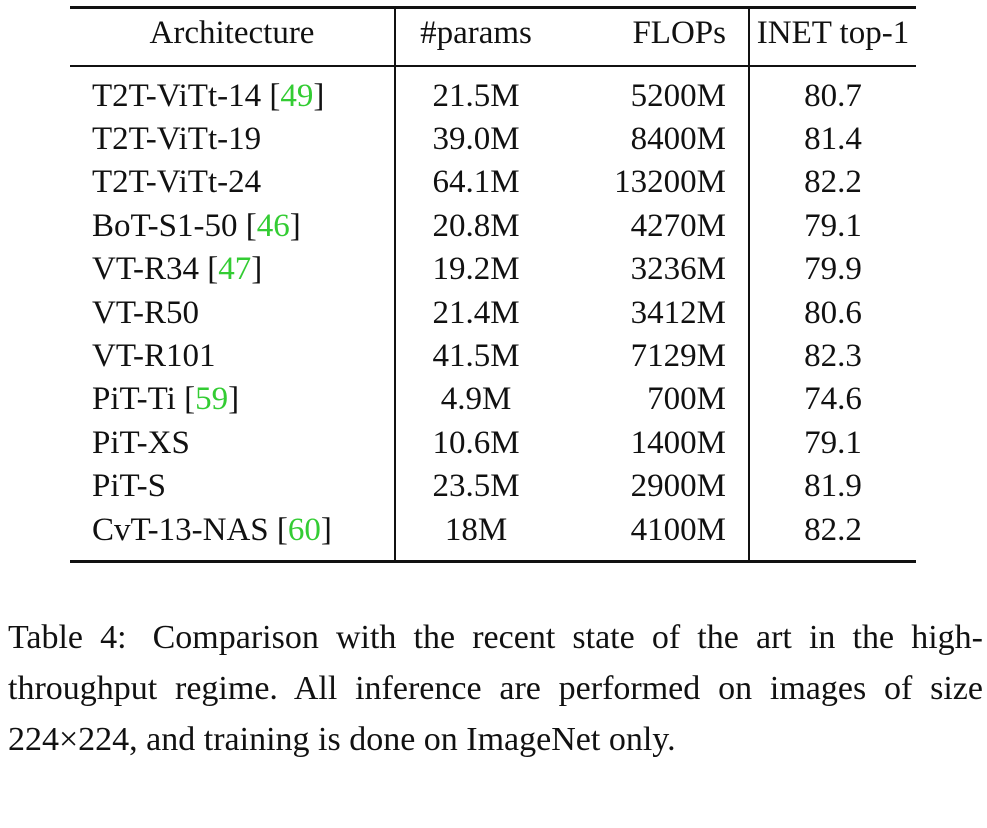 Image resolution: width=987 pixels, height=828 pixels. I want to click on cell-architecture: VT-R34 [47], so click(177, 269).